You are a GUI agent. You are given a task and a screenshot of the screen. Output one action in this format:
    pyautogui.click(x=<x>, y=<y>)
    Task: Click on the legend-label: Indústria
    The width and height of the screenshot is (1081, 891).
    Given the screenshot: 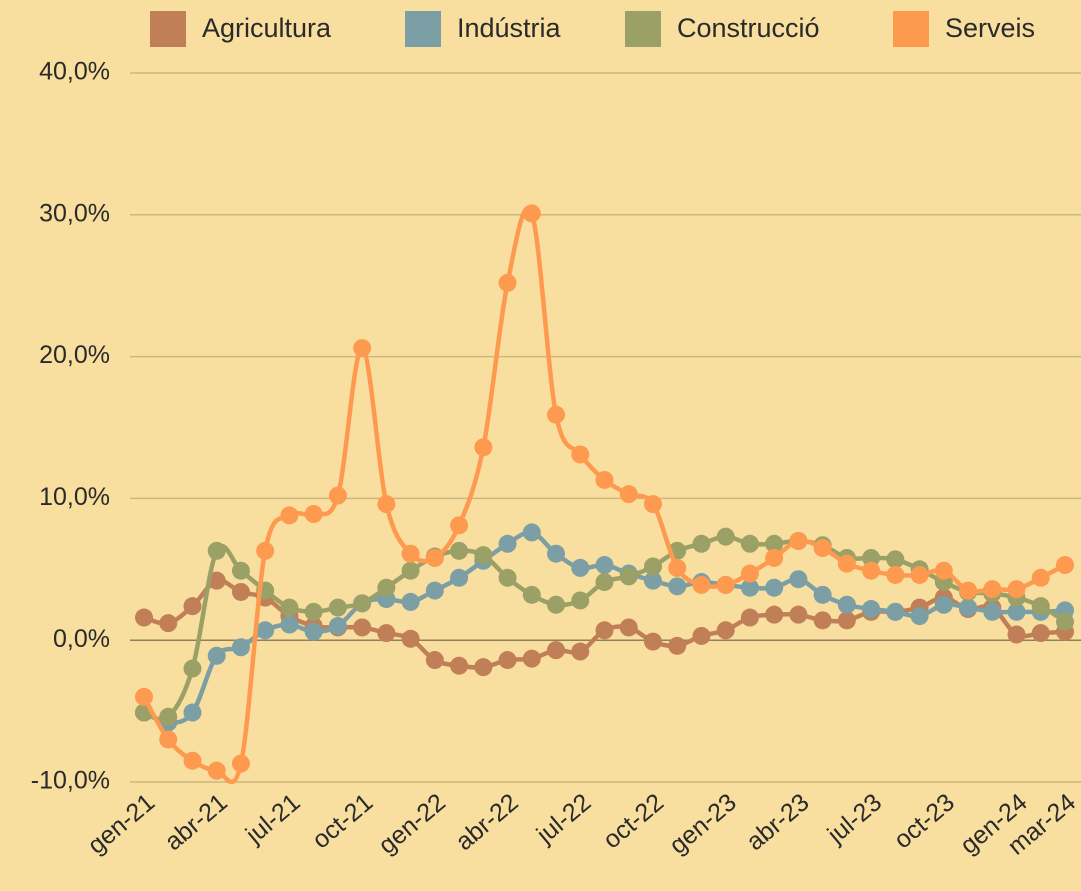 What is the action you would take?
    pyautogui.click(x=509, y=28)
    